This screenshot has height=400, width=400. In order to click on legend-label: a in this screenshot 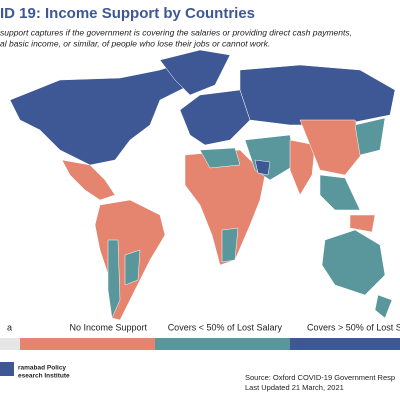, I will do `click(9, 327)`.